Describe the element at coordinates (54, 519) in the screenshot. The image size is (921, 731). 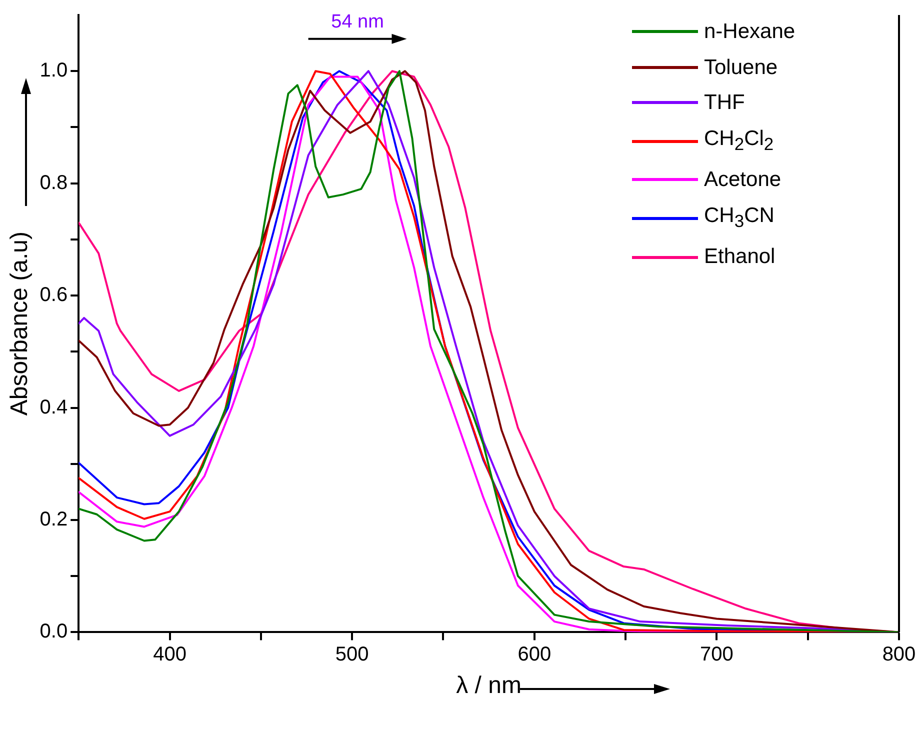
I see `y-tick-label: 0.2` at that location.